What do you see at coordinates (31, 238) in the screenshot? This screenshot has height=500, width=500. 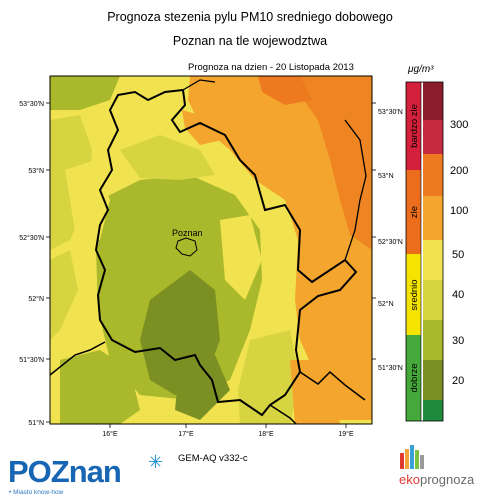 I see `lat-label: 52°30'N` at bounding box center [31, 238].